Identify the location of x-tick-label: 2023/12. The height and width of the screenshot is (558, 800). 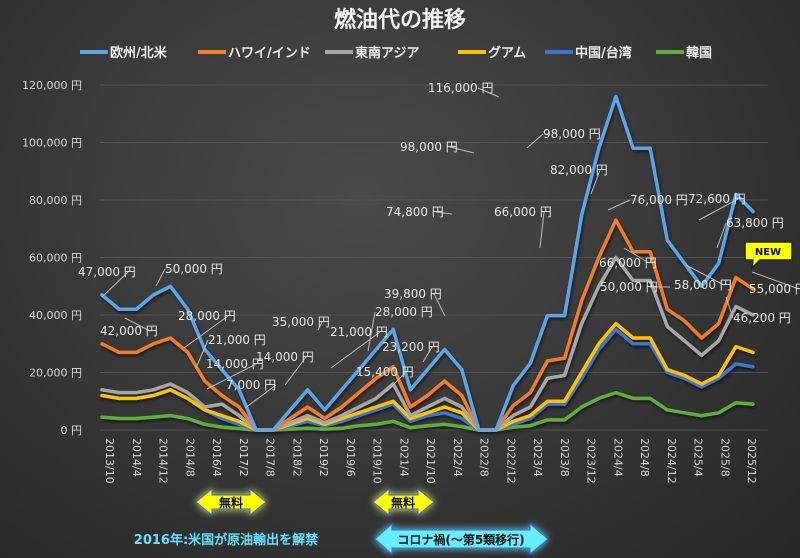
(591, 461).